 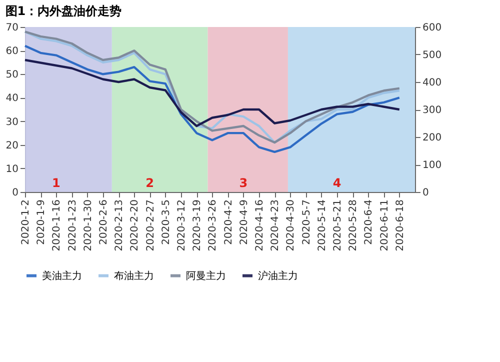 I want to click on x-tick-label: 2020-4-16, so click(x=260, y=226).